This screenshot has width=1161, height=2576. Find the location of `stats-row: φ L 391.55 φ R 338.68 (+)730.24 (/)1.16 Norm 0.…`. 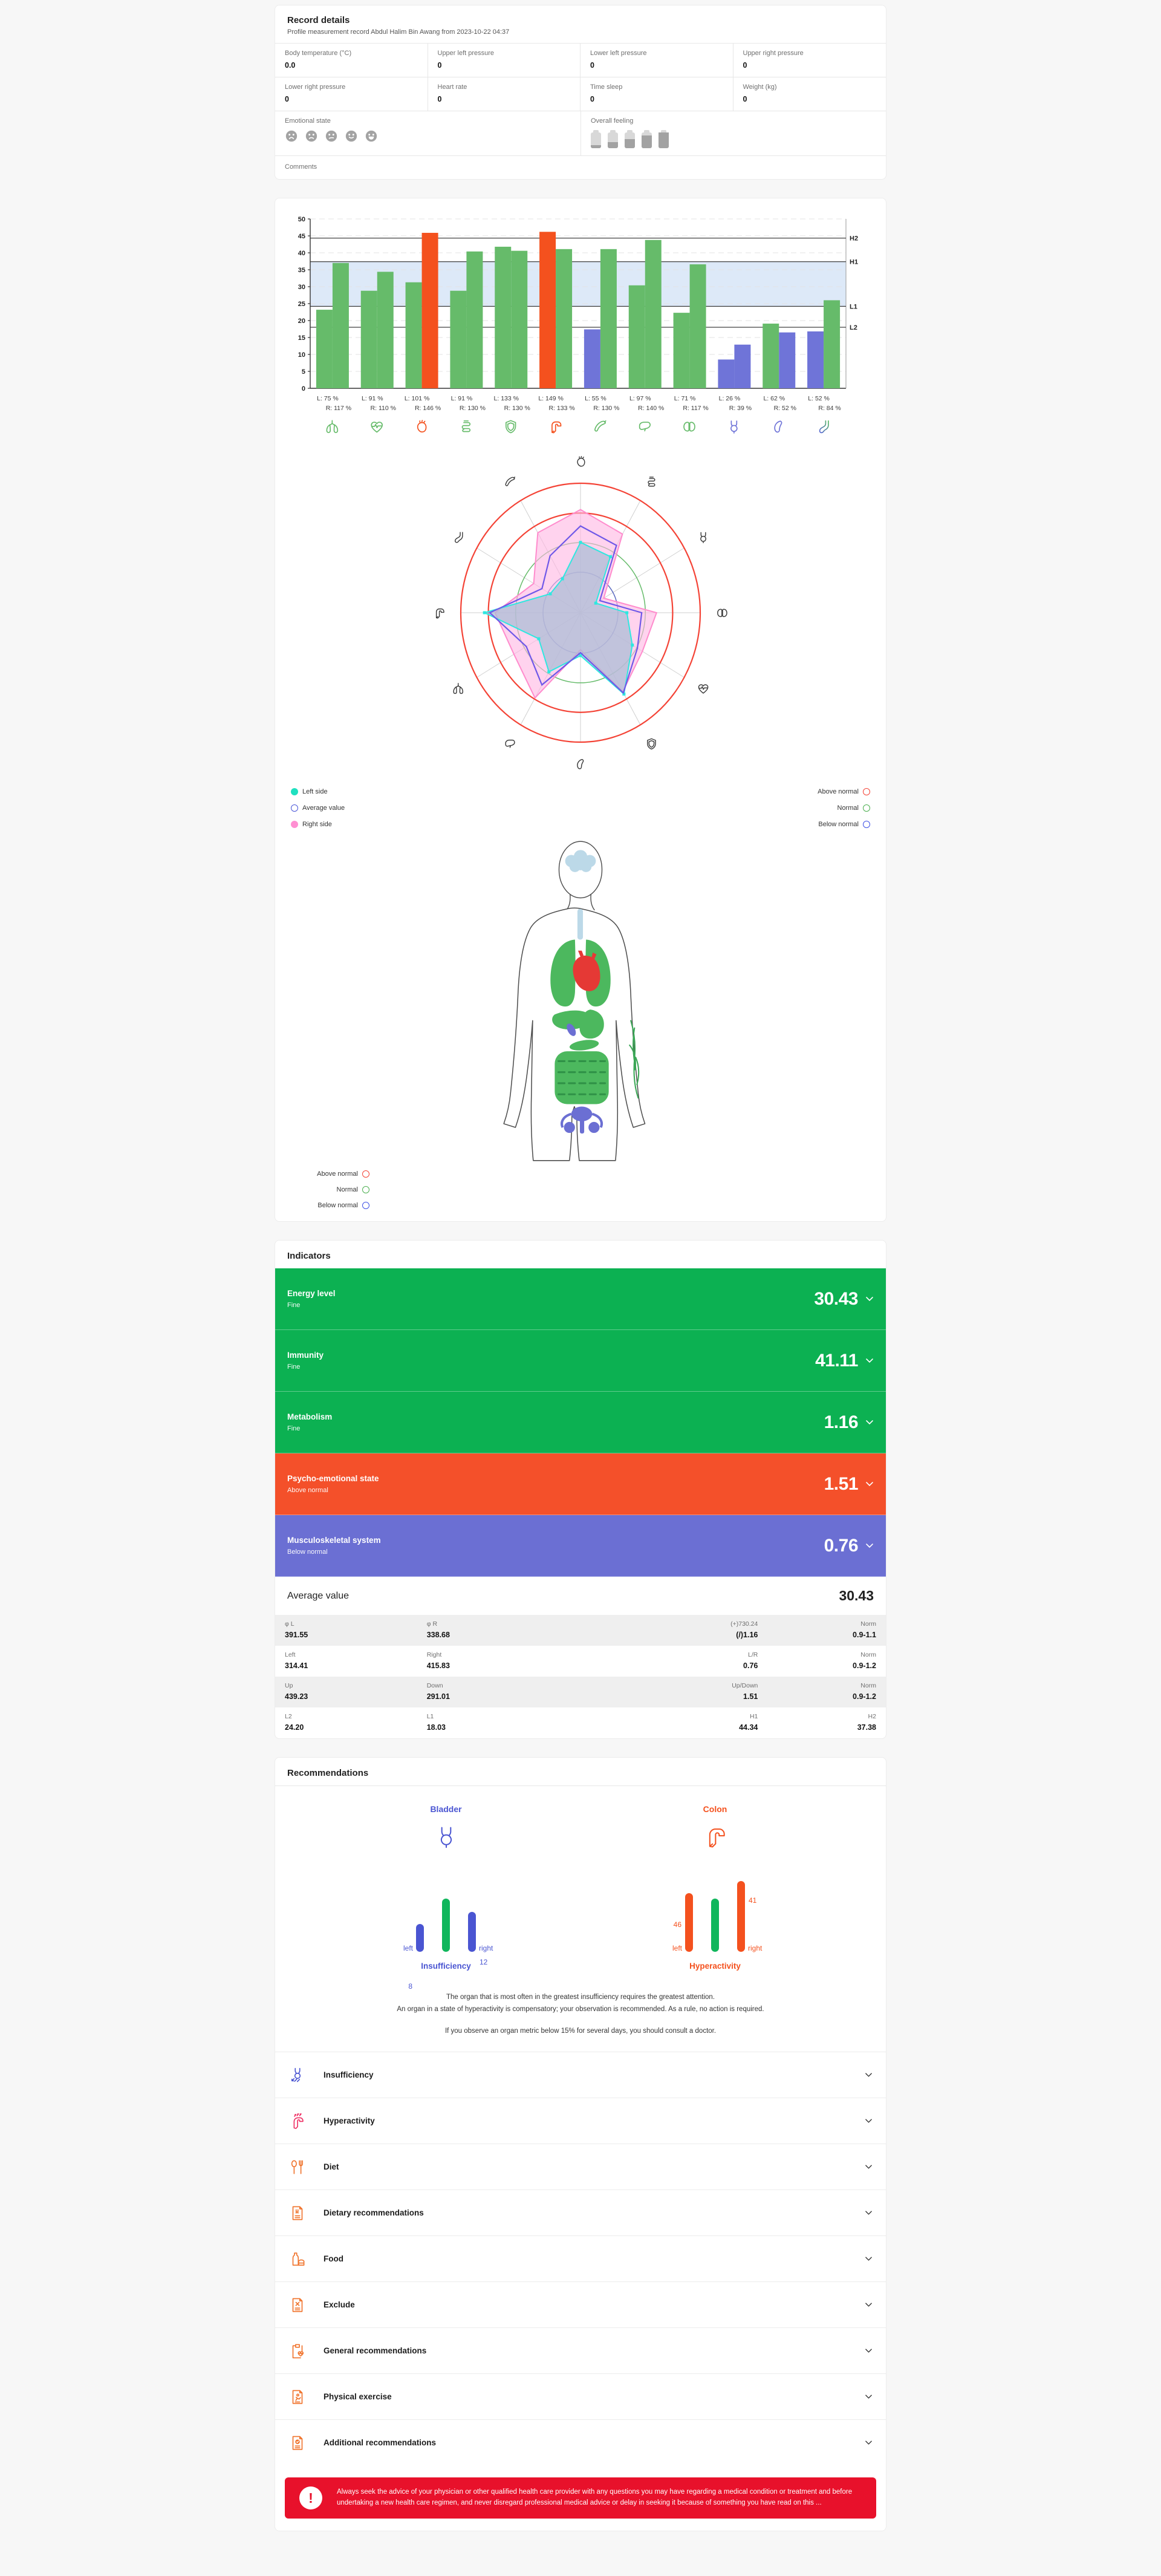

stats-row: φ L 391.55 φ R 338.68 (+)730.24 (/)1.16 Norm 0.… is located at coordinates (580, 1630).